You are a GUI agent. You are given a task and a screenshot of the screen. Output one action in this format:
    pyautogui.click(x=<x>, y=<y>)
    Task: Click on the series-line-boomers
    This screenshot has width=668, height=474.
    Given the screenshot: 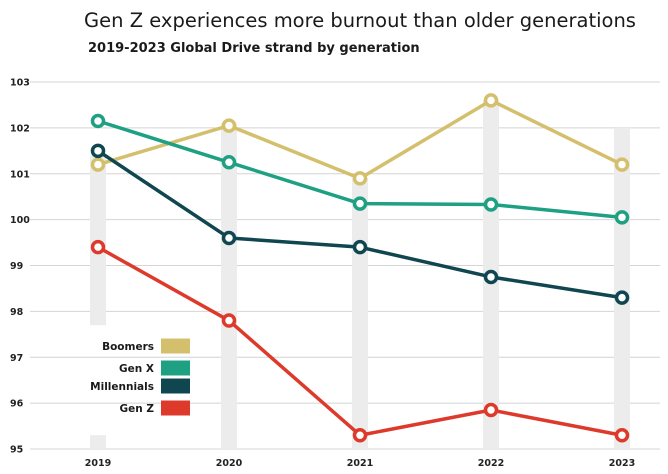 What is the action you would take?
    pyautogui.click(x=360, y=139)
    